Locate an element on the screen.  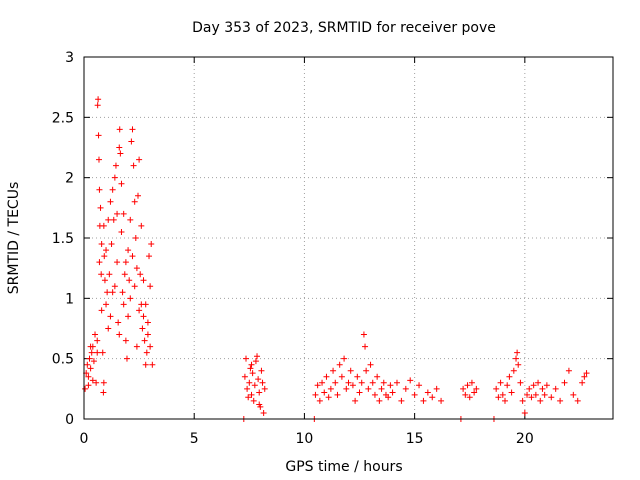
x-axis-label: GPS time / hours is located at coordinates (343, 467).